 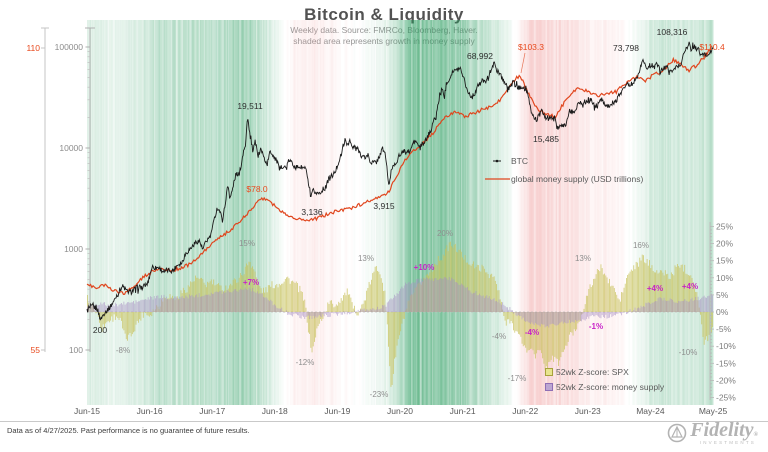 What do you see at coordinates (251, 282) in the screenshot?
I see `annotation-7: +7%` at bounding box center [251, 282].